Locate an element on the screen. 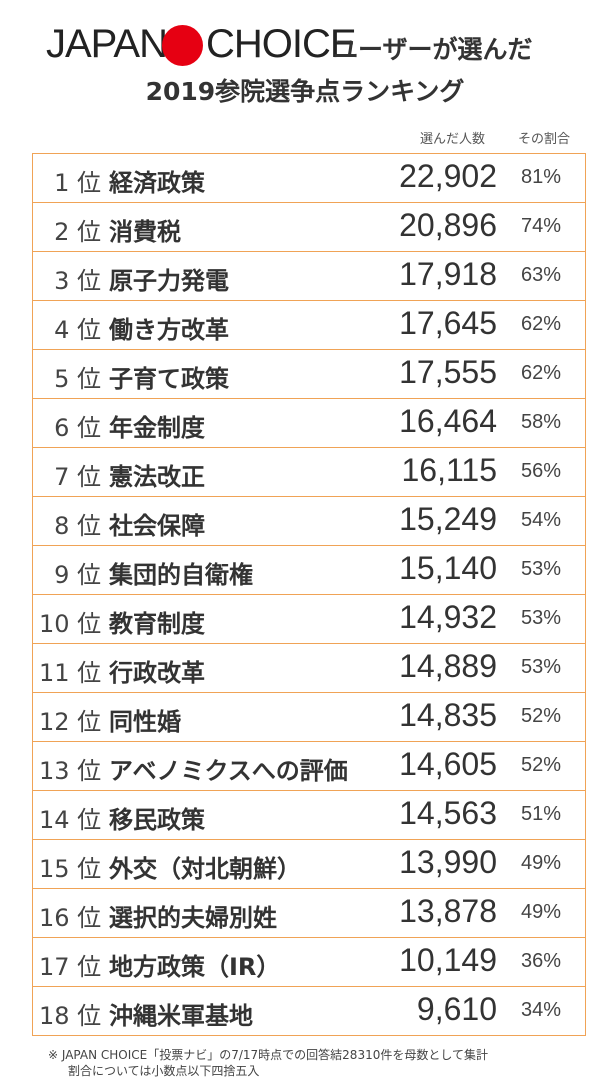 This screenshot has width=610, height=1084. title: 2019参院選争点ランキング is located at coordinates (305, 91).